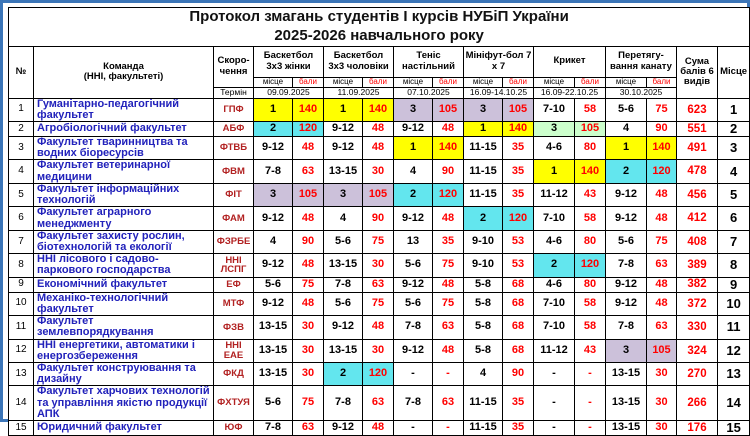  What do you see at coordinates (123, 195) in the screenshot?
I see `team-name: Факультет інформаційних технологій` at bounding box center [123, 195].